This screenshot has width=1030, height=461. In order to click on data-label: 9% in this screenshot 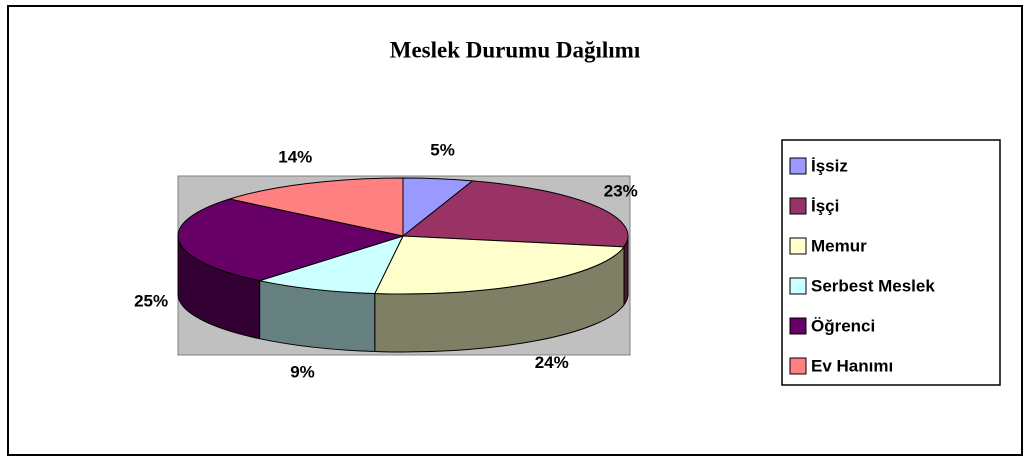, I will do `click(302, 371)`.